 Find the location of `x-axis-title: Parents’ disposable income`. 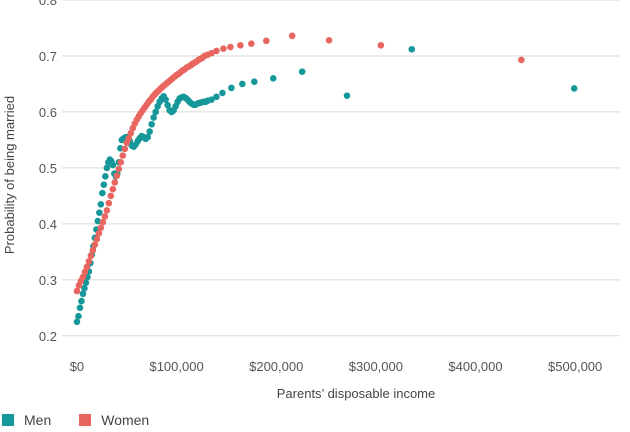

x-axis-title: Parents’ disposable income is located at coordinates (356, 393).